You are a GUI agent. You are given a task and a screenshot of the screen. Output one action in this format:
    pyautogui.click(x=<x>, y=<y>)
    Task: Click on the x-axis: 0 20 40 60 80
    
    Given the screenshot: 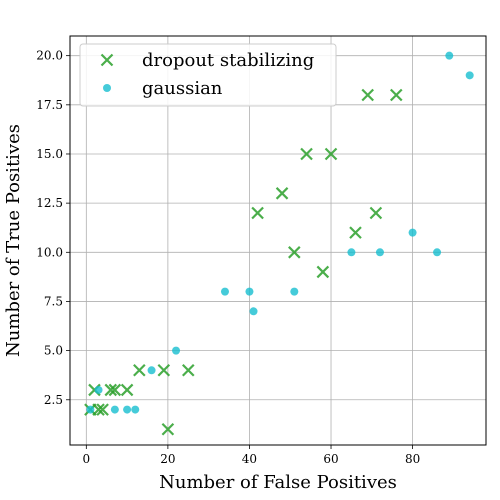 What is the action you would take?
    pyautogui.click(x=251, y=455)
    